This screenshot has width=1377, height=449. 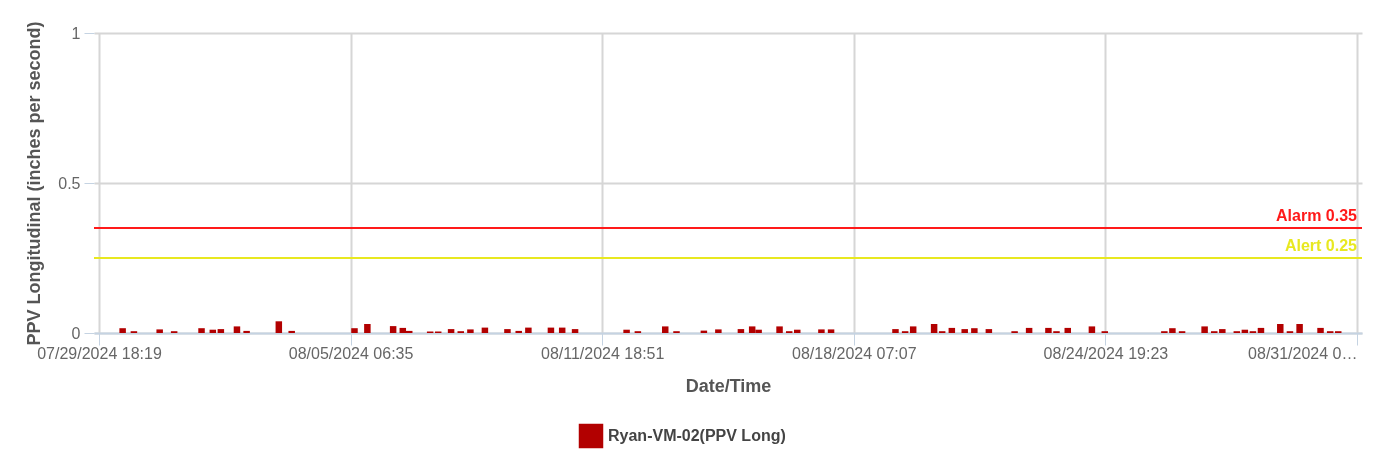 I want to click on x-tick-label: 08/11/2024 18:51, so click(x=603, y=353).